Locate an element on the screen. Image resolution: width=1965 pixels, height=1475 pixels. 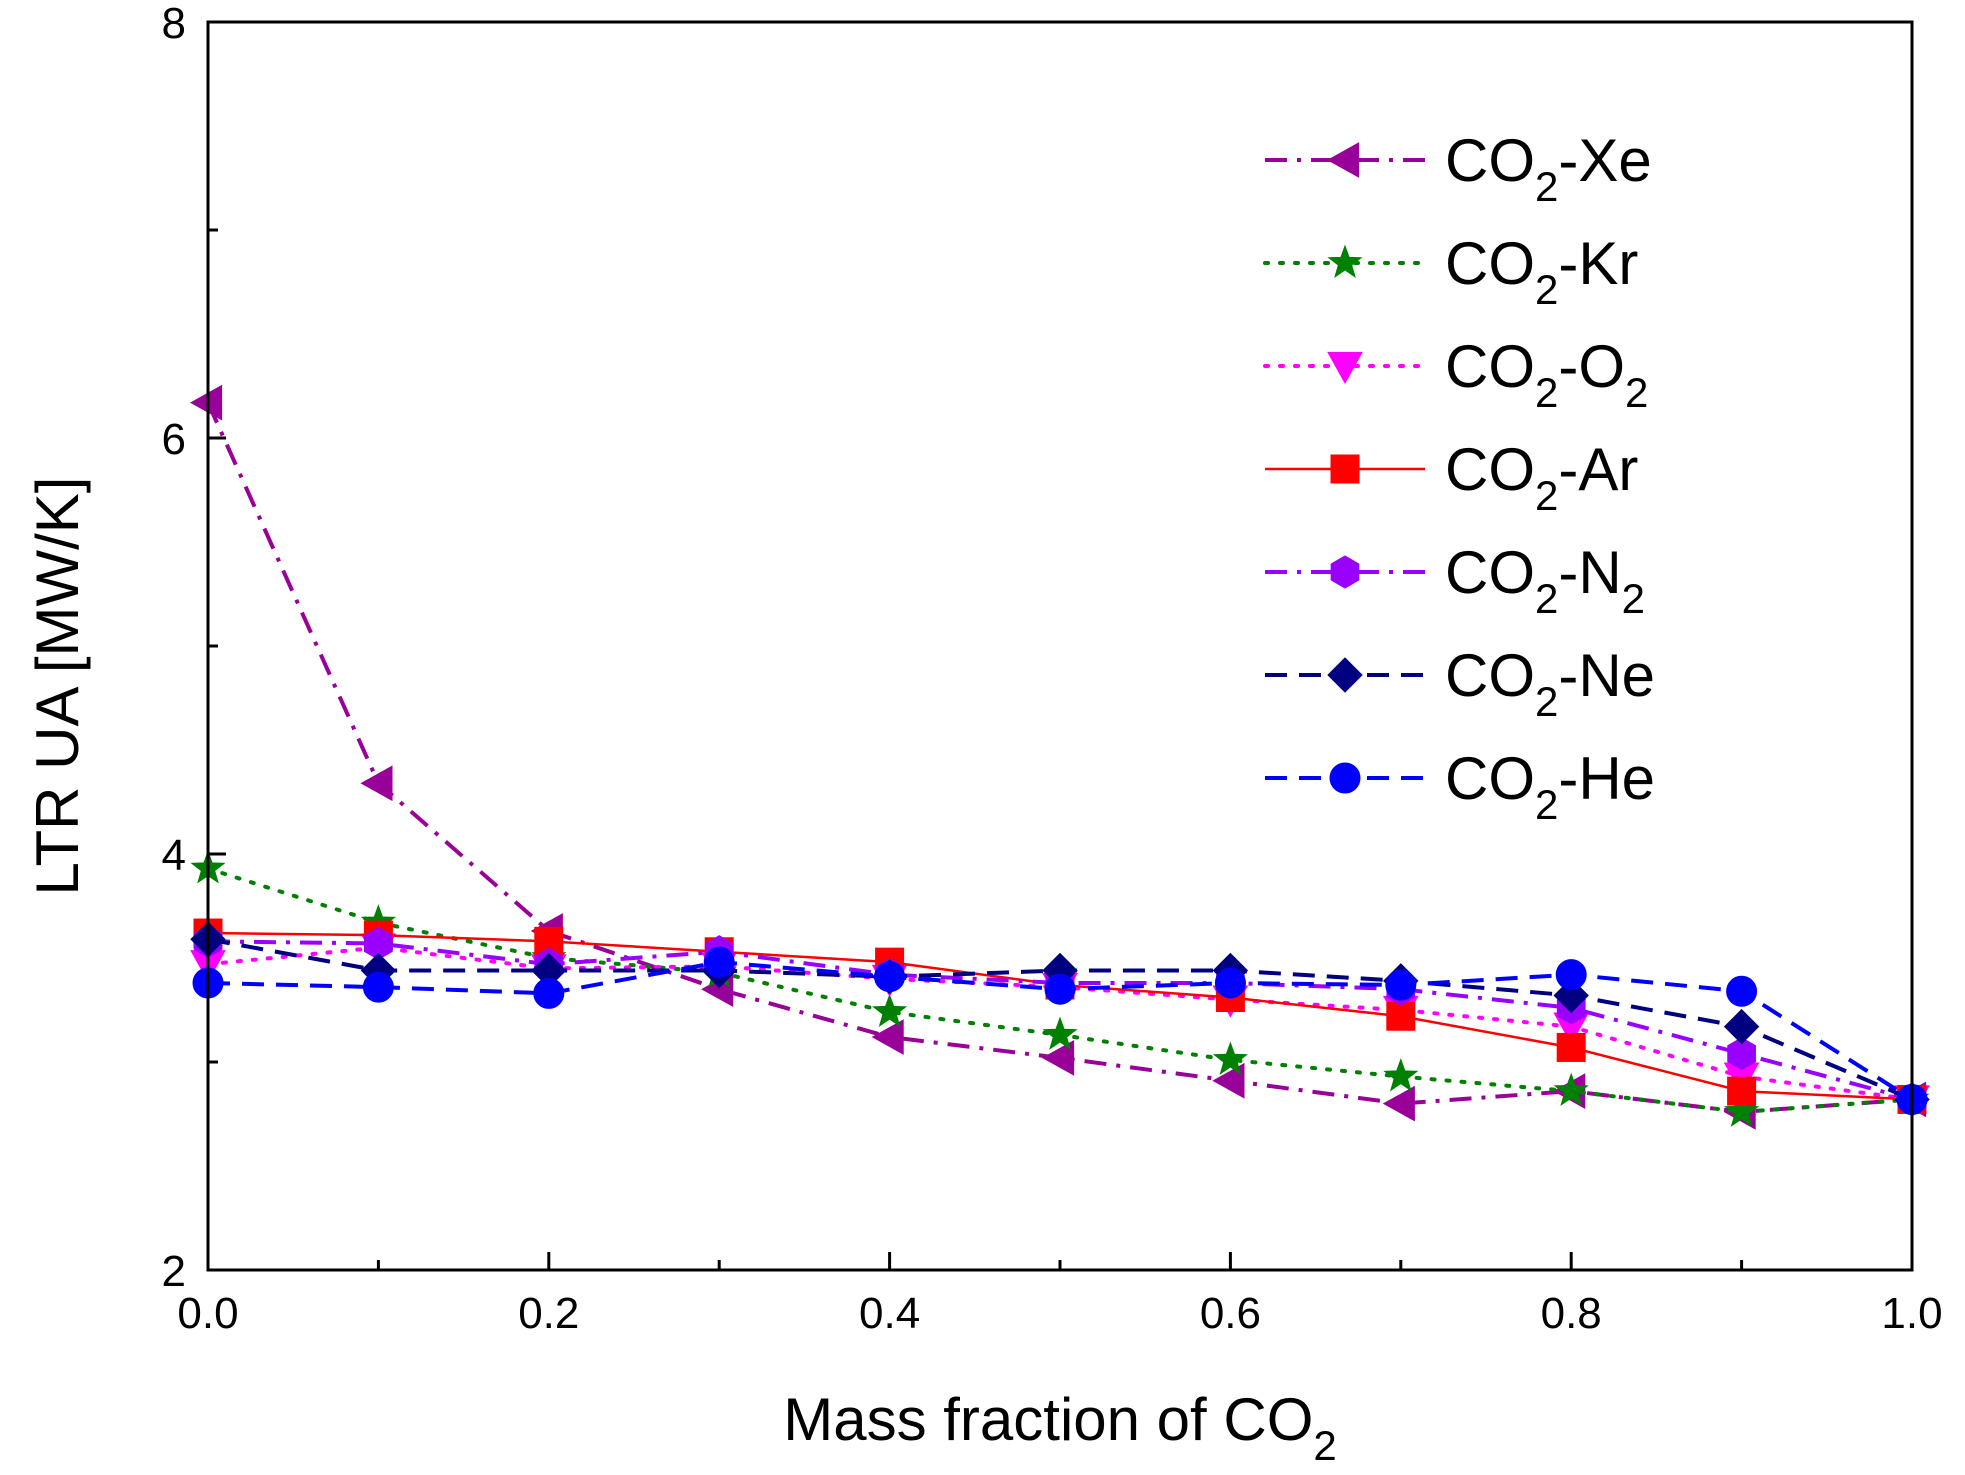
legend-item-CO2-Ar: CO2-Ar is located at coordinates (1451, 477).